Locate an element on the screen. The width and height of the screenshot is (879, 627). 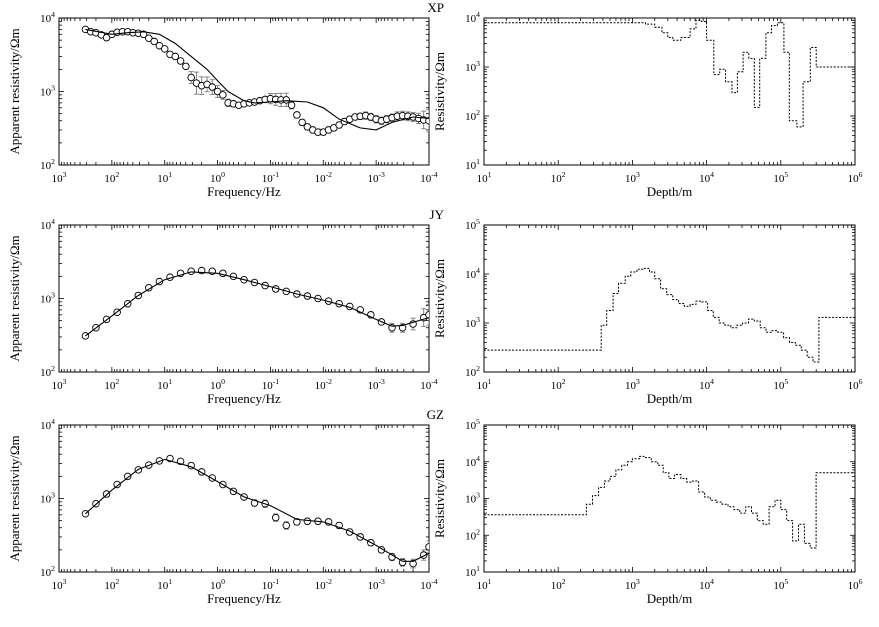
x-tick-label: 10⁻² is located at coordinates (324, 384).